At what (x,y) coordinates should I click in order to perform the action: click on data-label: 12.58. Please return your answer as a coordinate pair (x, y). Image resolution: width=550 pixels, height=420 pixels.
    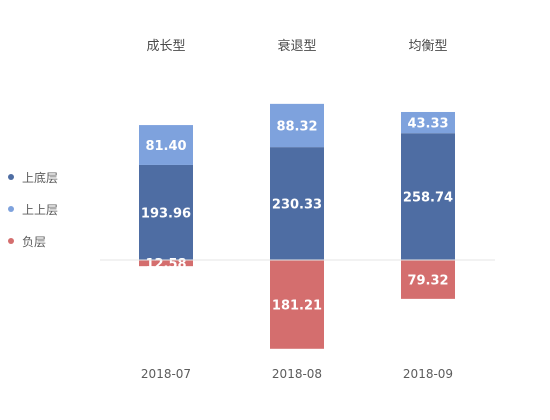
    Looking at the image, I should click on (165, 264).